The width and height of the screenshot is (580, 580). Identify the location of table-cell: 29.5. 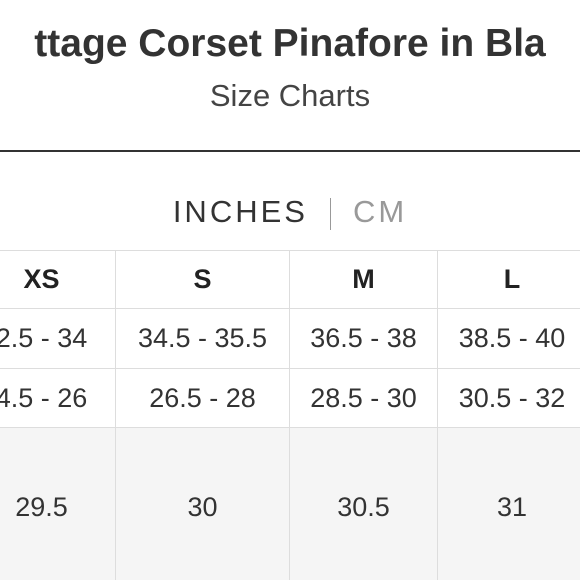
(58, 503).